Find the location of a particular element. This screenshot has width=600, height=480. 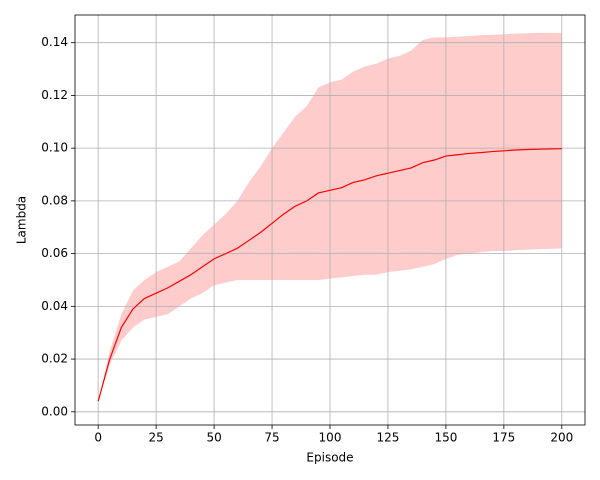

x-tick-label: 100 is located at coordinates (330, 438).